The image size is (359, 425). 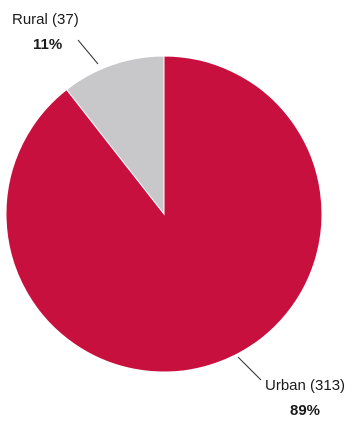 What do you see at coordinates (249, 368) in the screenshot?
I see `leader-line-urban` at bounding box center [249, 368].